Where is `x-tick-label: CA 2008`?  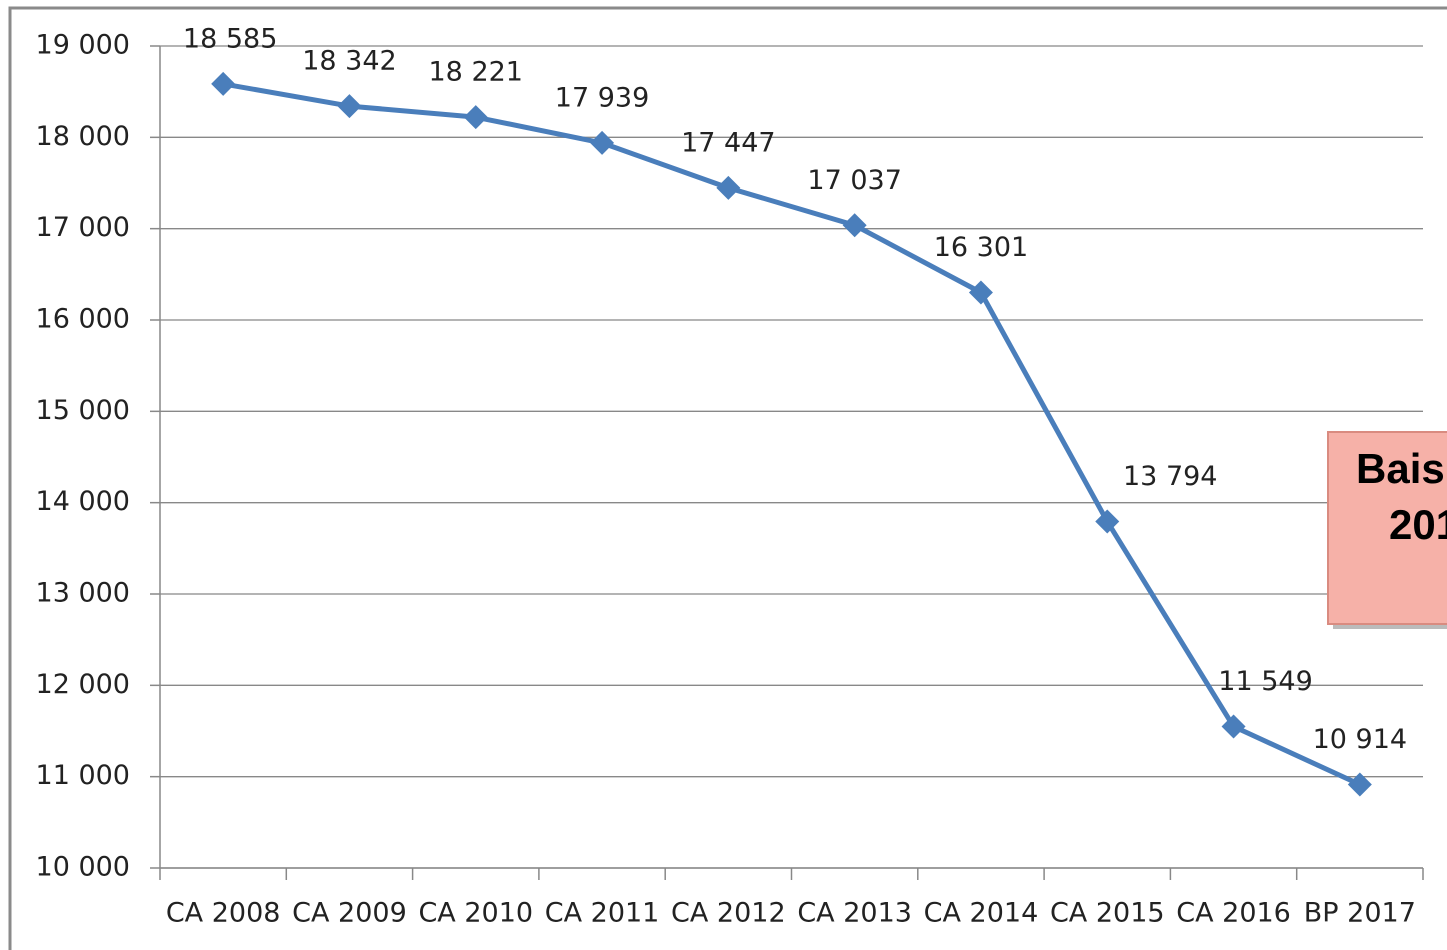 x-tick-label: CA 2008 is located at coordinates (223, 913).